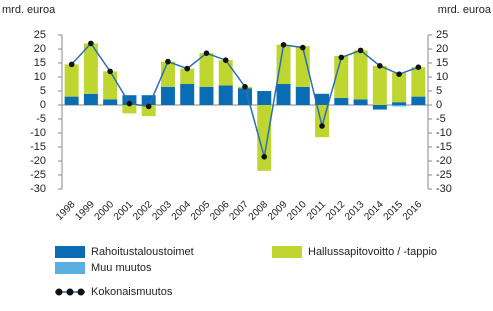  What do you see at coordinates (297, 211) in the screenshot?
I see `x-tick-label: 2010` at bounding box center [297, 211].